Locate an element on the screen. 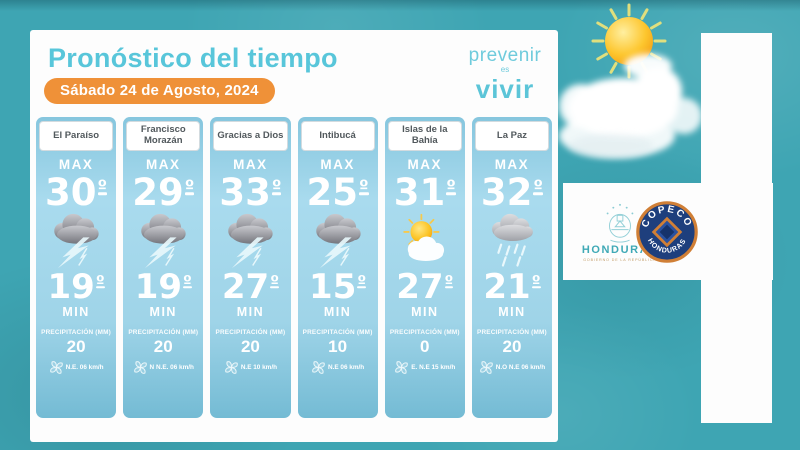 The image size is (800, 450). sun-disc is located at coordinates (629, 41).